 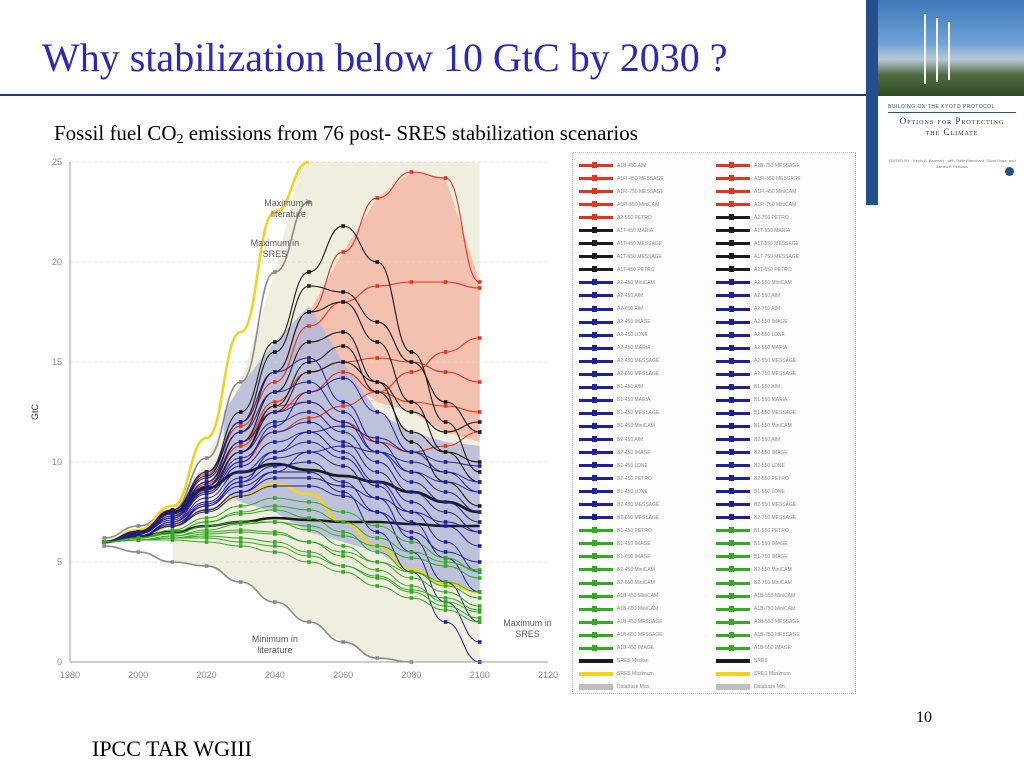 What do you see at coordinates (645, 622) in the screenshot?
I see `legend-item: A1B-450 MESSAGE` at bounding box center [645, 622].